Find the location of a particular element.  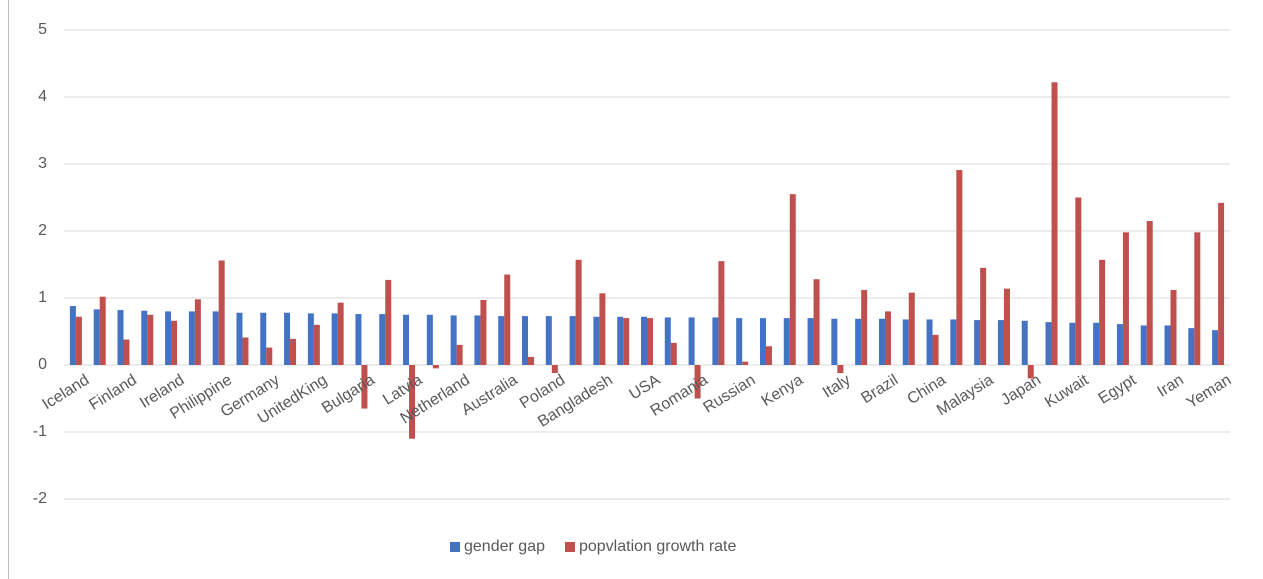

x-tick-label: Kenya is located at coordinates (783, 391).